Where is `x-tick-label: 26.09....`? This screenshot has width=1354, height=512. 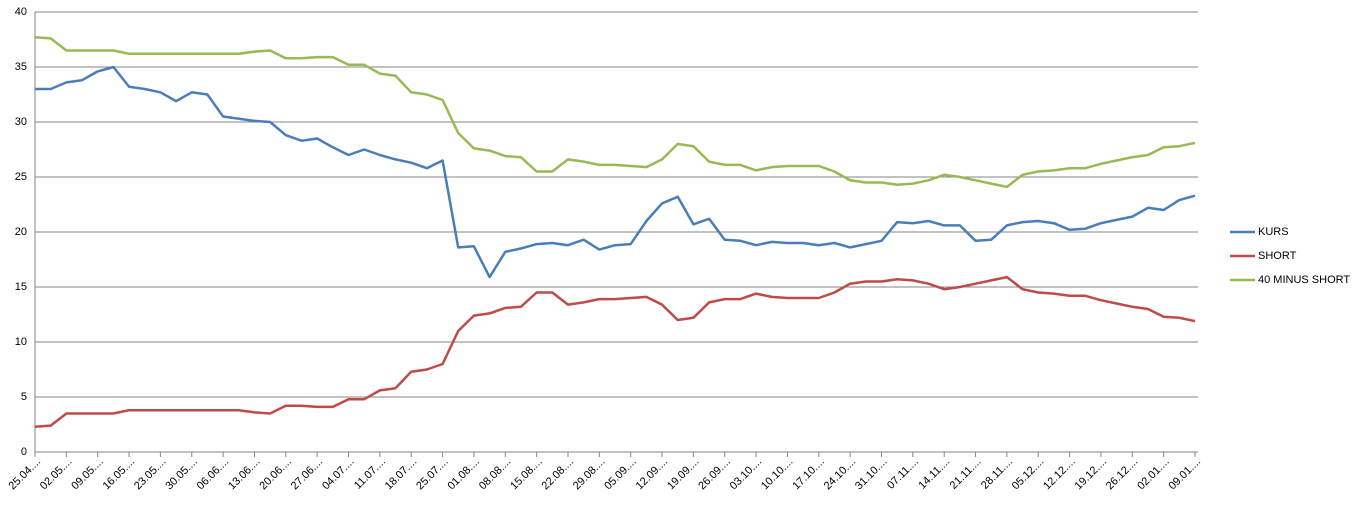
x-tick-label: 26.09.... is located at coordinates (714, 474).